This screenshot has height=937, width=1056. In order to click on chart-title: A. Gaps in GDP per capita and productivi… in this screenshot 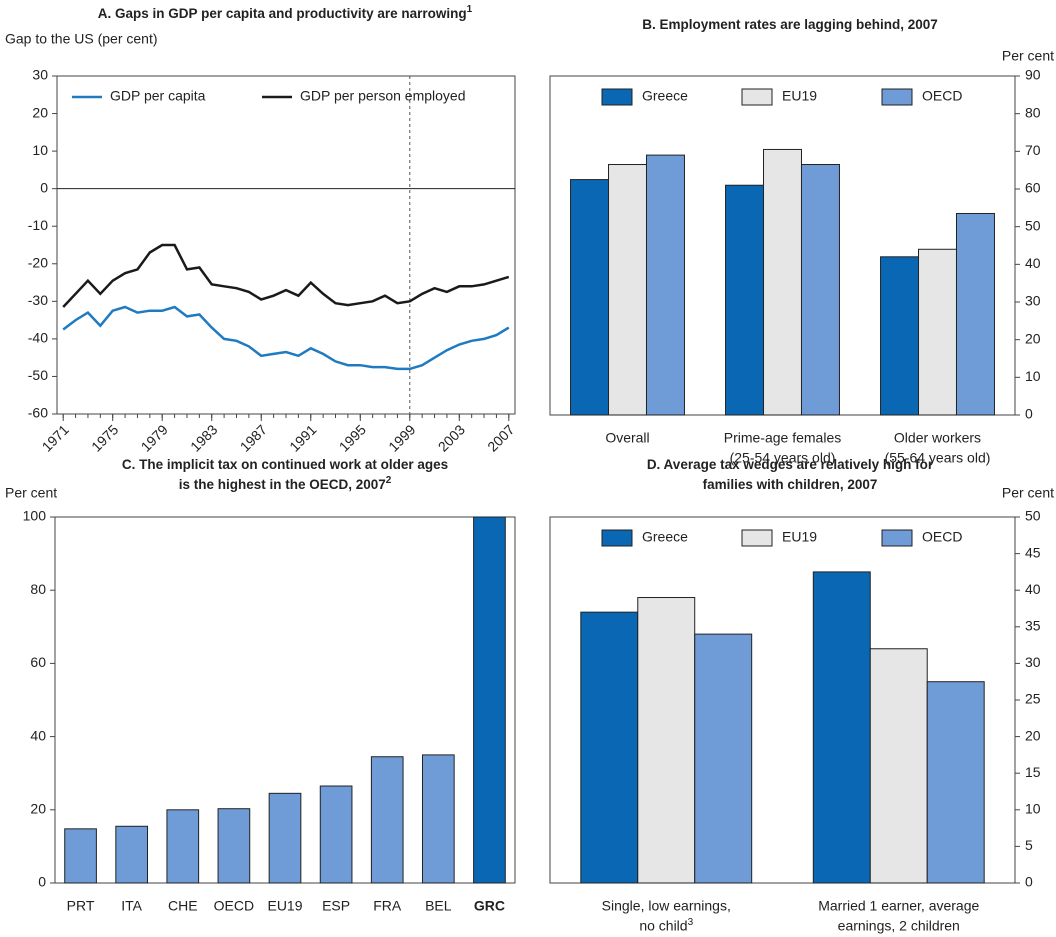, I will do `click(285, 12)`.